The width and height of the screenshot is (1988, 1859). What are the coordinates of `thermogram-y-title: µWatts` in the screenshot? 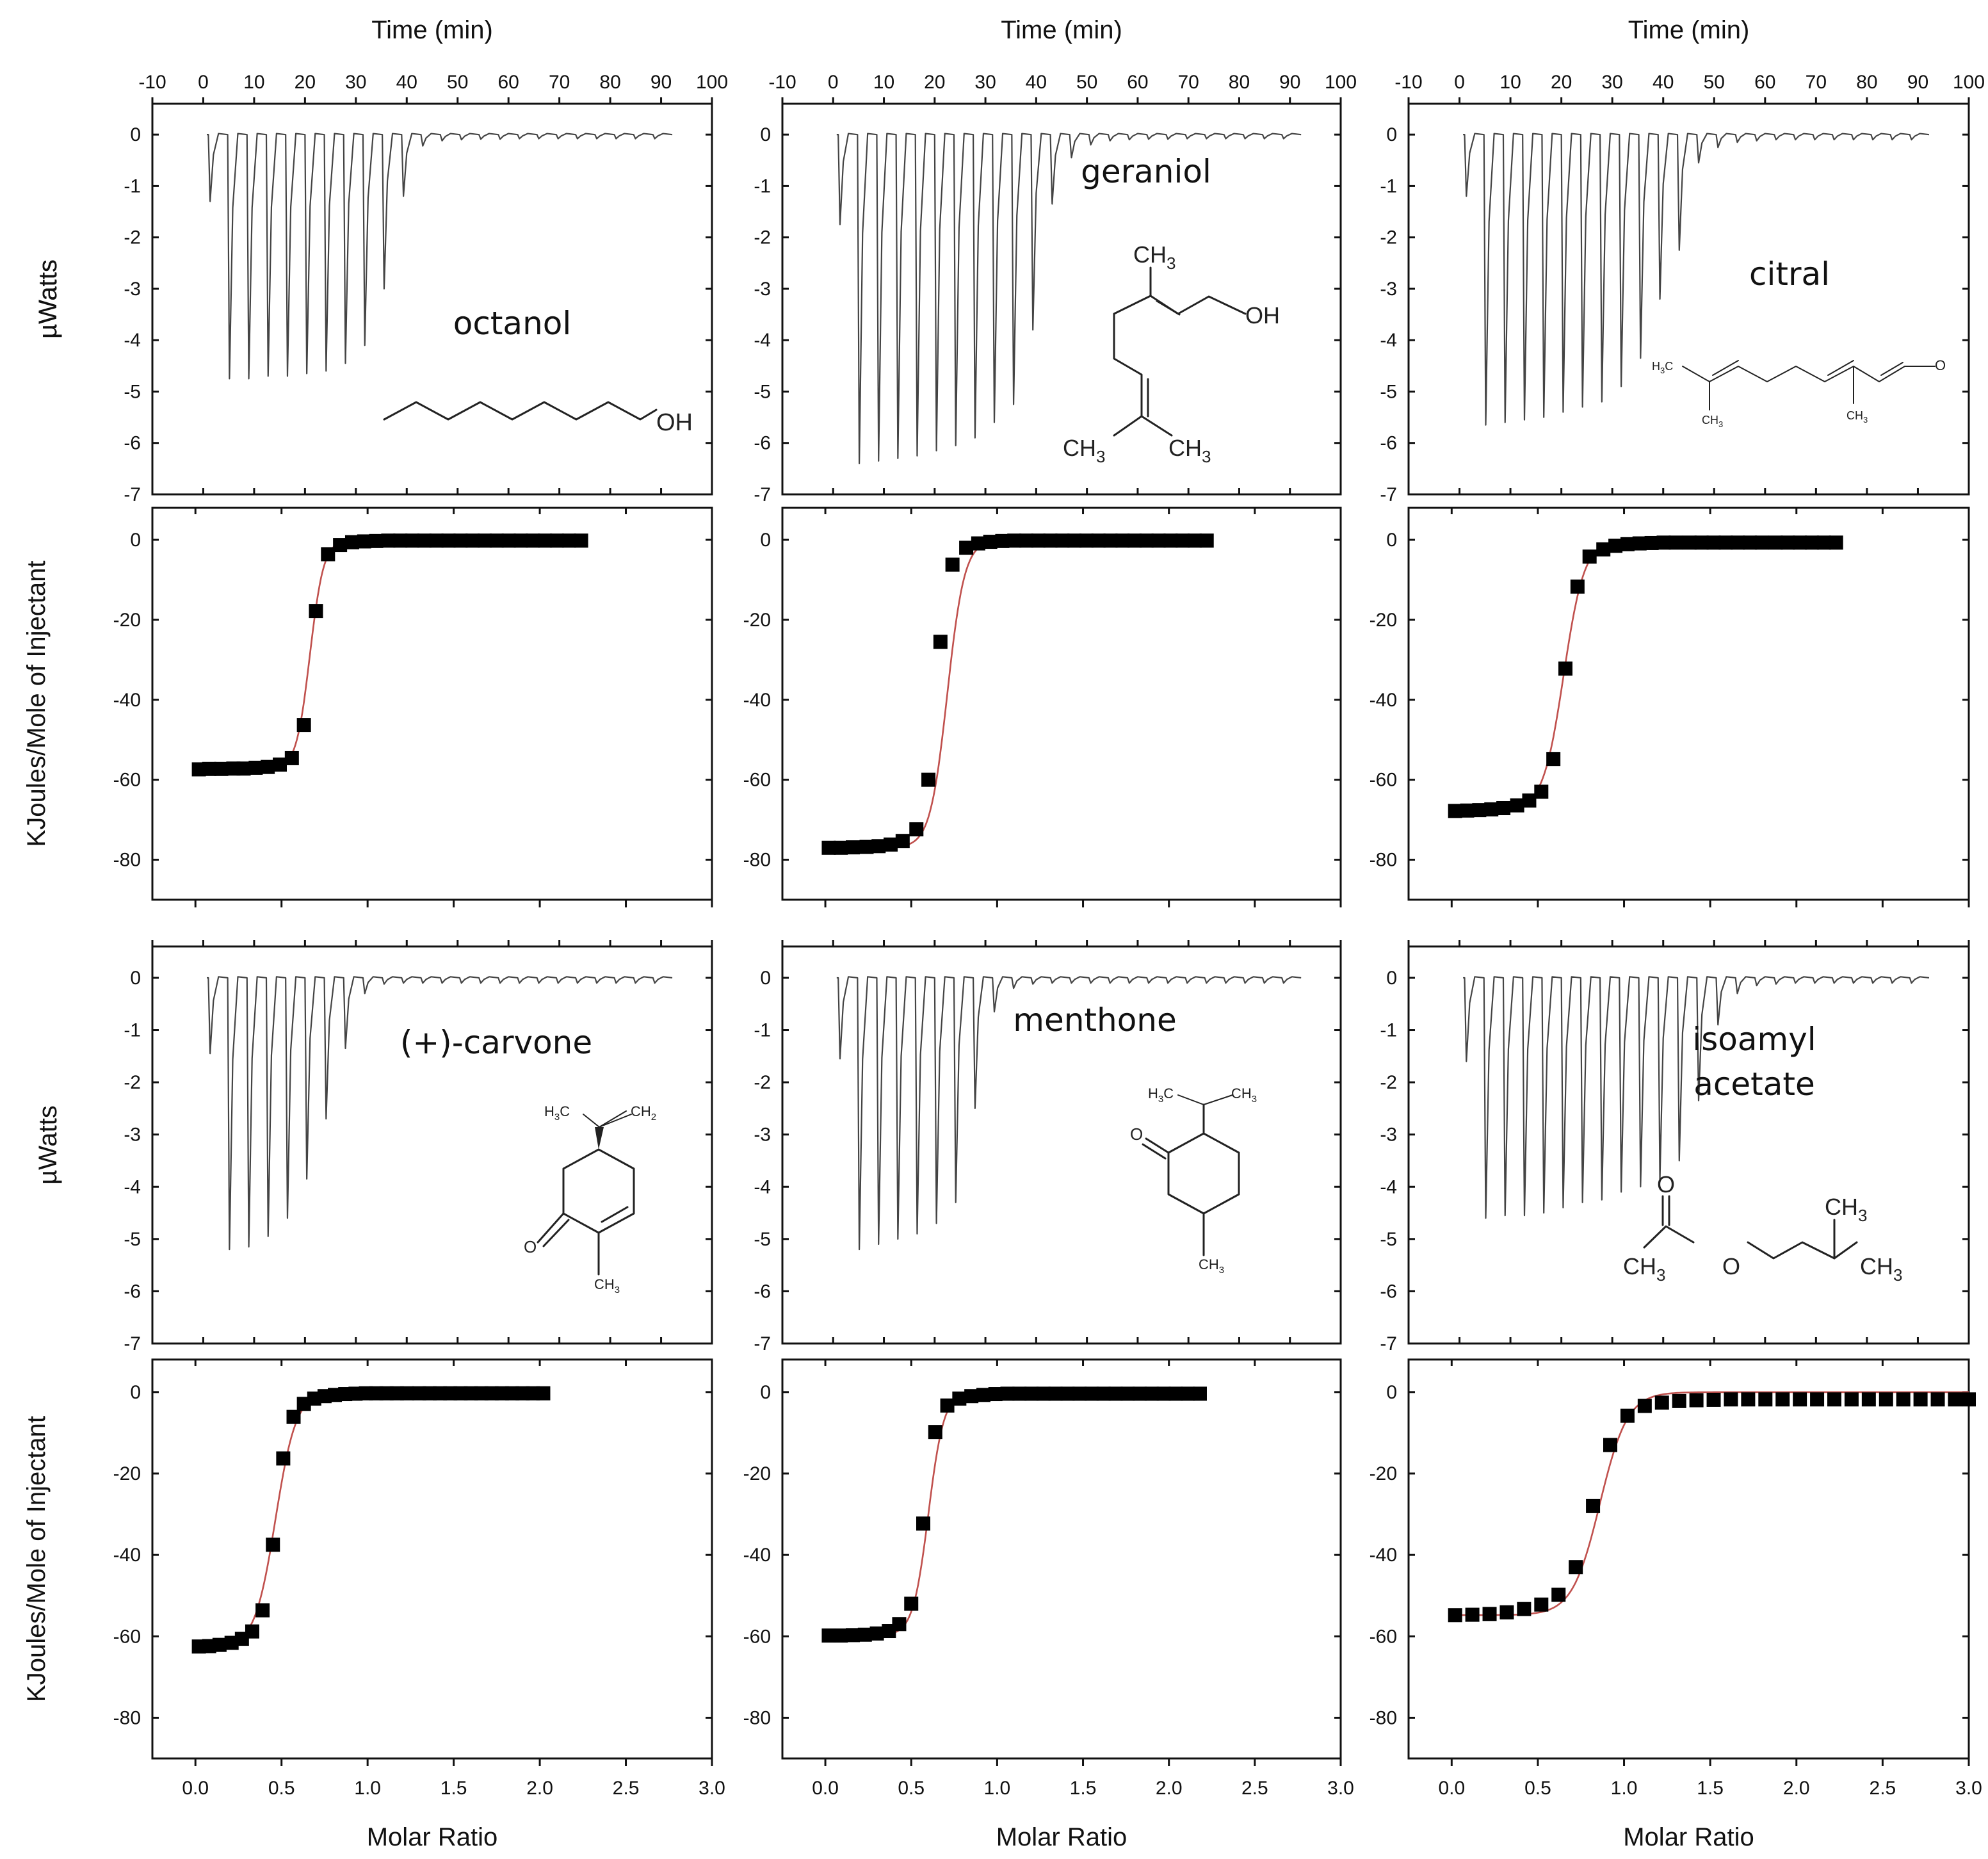 It's located at (48, 1145).